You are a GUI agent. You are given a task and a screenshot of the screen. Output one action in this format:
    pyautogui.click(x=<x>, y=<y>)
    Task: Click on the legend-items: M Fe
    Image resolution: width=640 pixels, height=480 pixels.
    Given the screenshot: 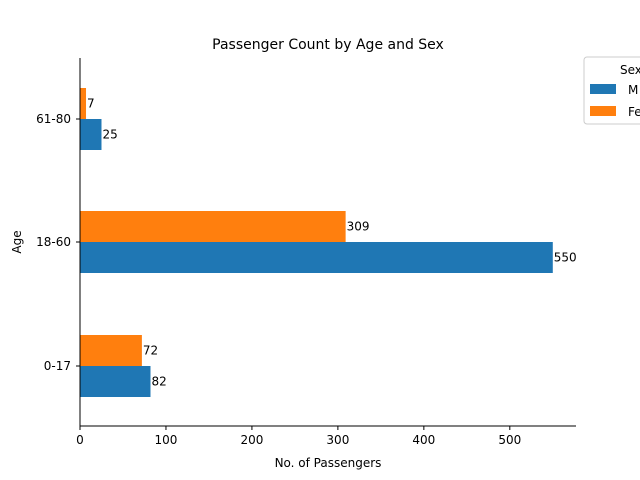 What is the action you would take?
    pyautogui.click(x=615, y=101)
    